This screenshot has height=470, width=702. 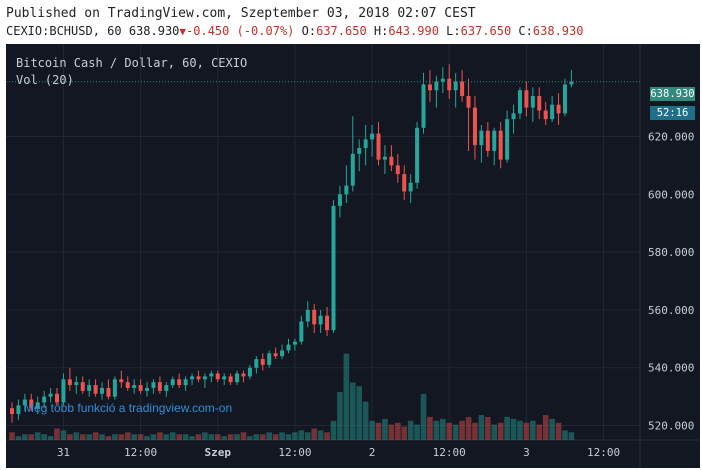 What do you see at coordinates (183, 31) in the screenshot?
I see `down-arrow-icon: ▼` at bounding box center [183, 31].